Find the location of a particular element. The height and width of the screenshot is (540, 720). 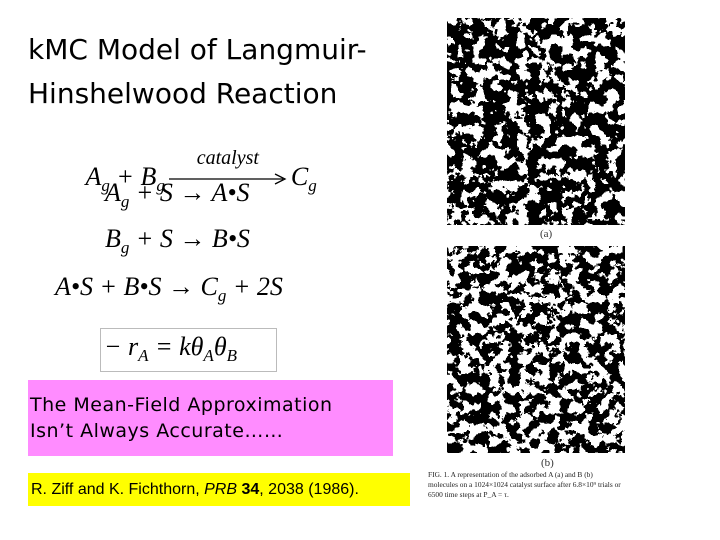

reaction-arrow: catalyst is located at coordinates (227, 168).